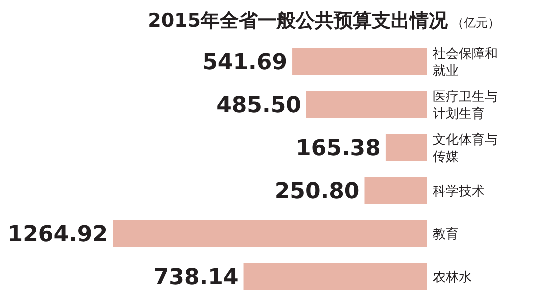 This screenshot has height=307, width=550. I want to click on data-label: 485.50, so click(259, 106).